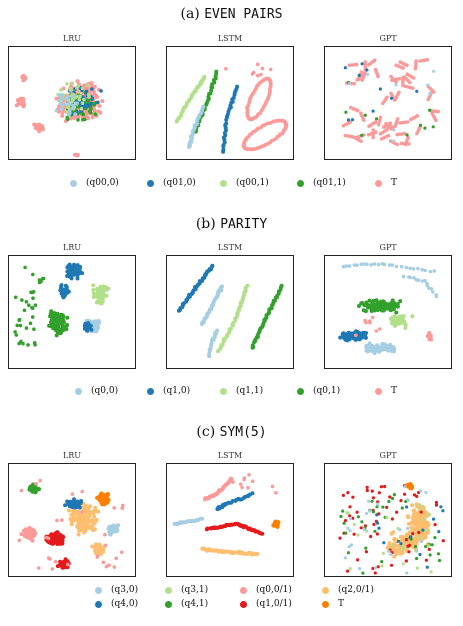 Image resolution: width=463 pixels, height=626 pixels. I want to click on panel-c-lru, so click(72, 520).